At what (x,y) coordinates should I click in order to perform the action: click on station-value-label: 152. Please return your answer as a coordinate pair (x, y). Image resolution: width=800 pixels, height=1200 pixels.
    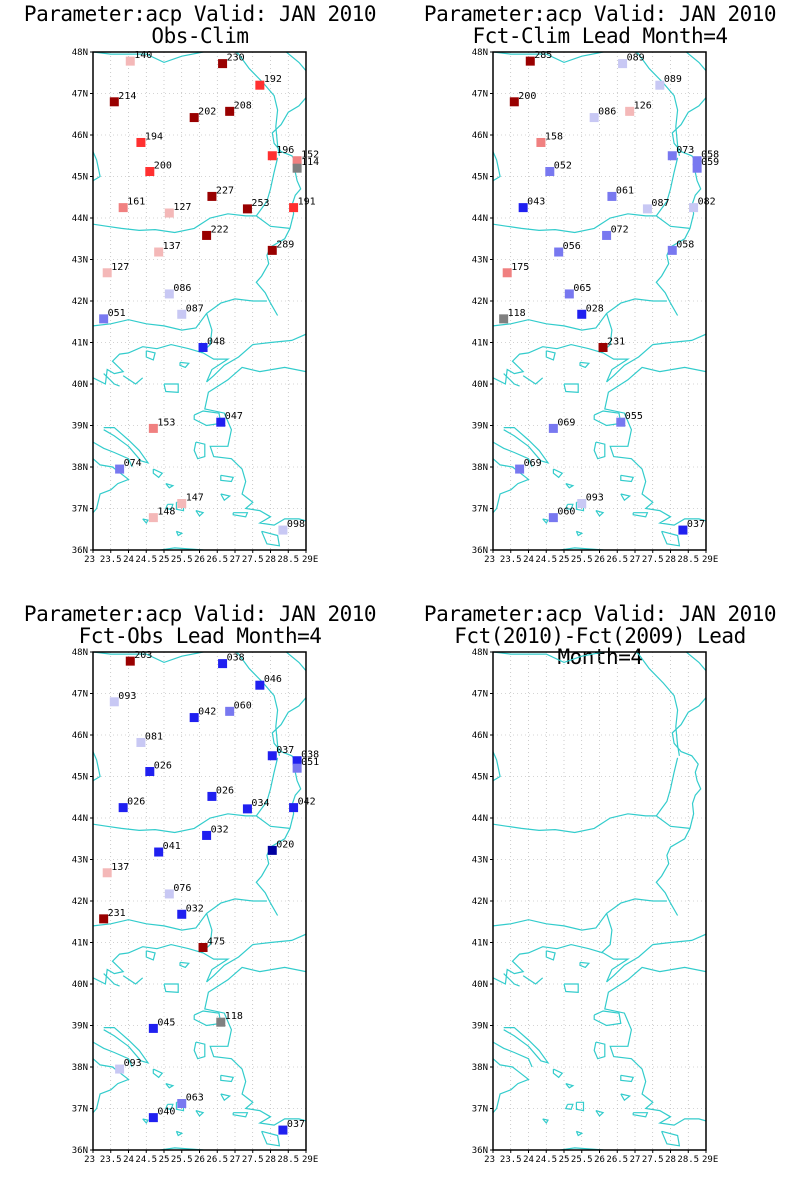
    Looking at the image, I should click on (310, 155).